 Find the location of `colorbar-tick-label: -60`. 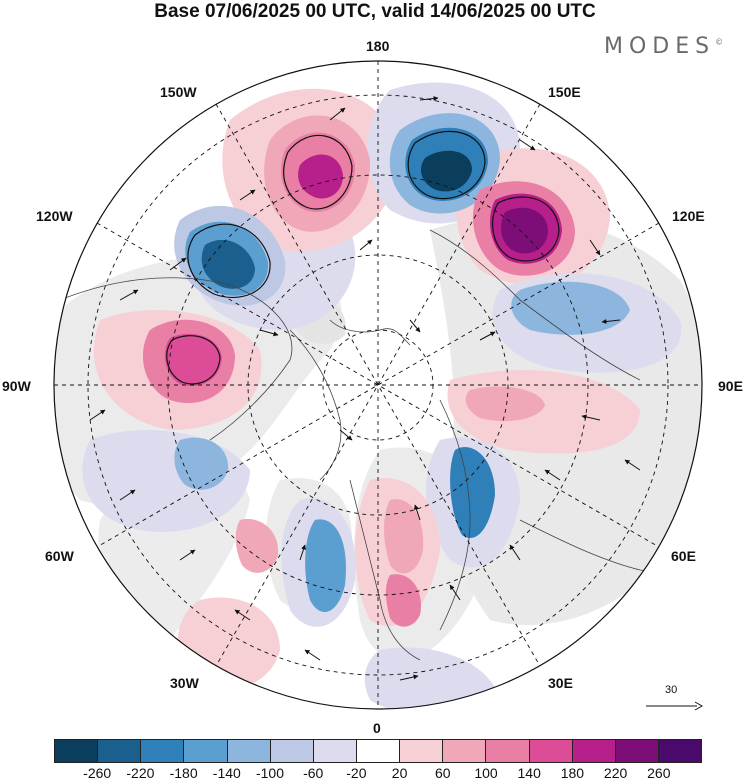

colorbar-tick-label: -60 is located at coordinates (313, 773).